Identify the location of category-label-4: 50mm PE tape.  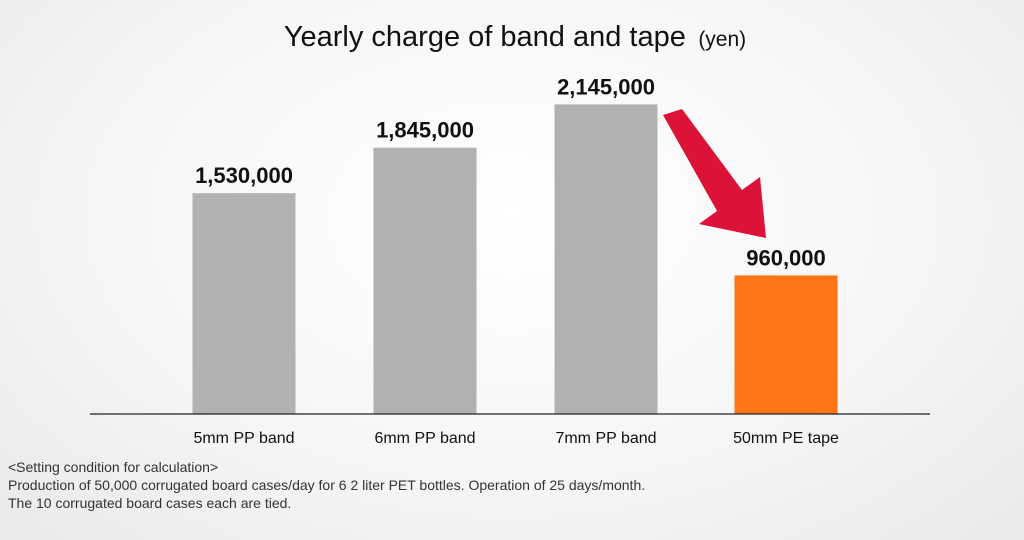
(786, 438).